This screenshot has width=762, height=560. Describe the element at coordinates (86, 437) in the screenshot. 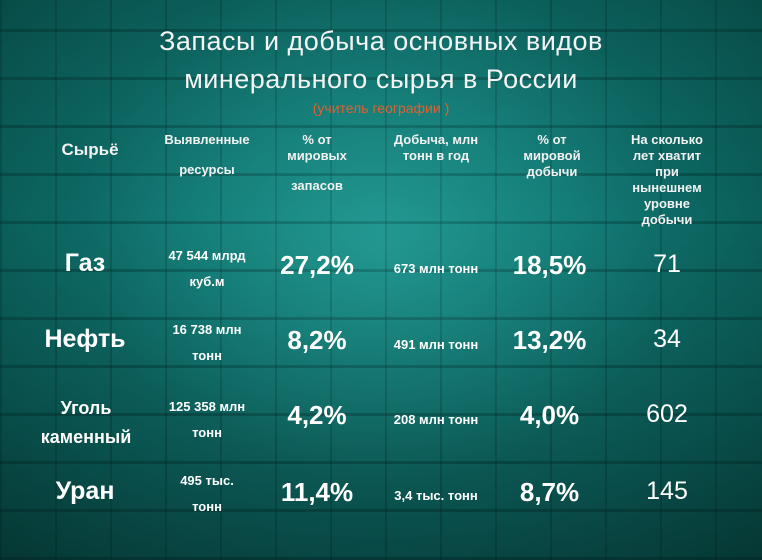

I see `row-coal-name-l2: каменный` at that location.